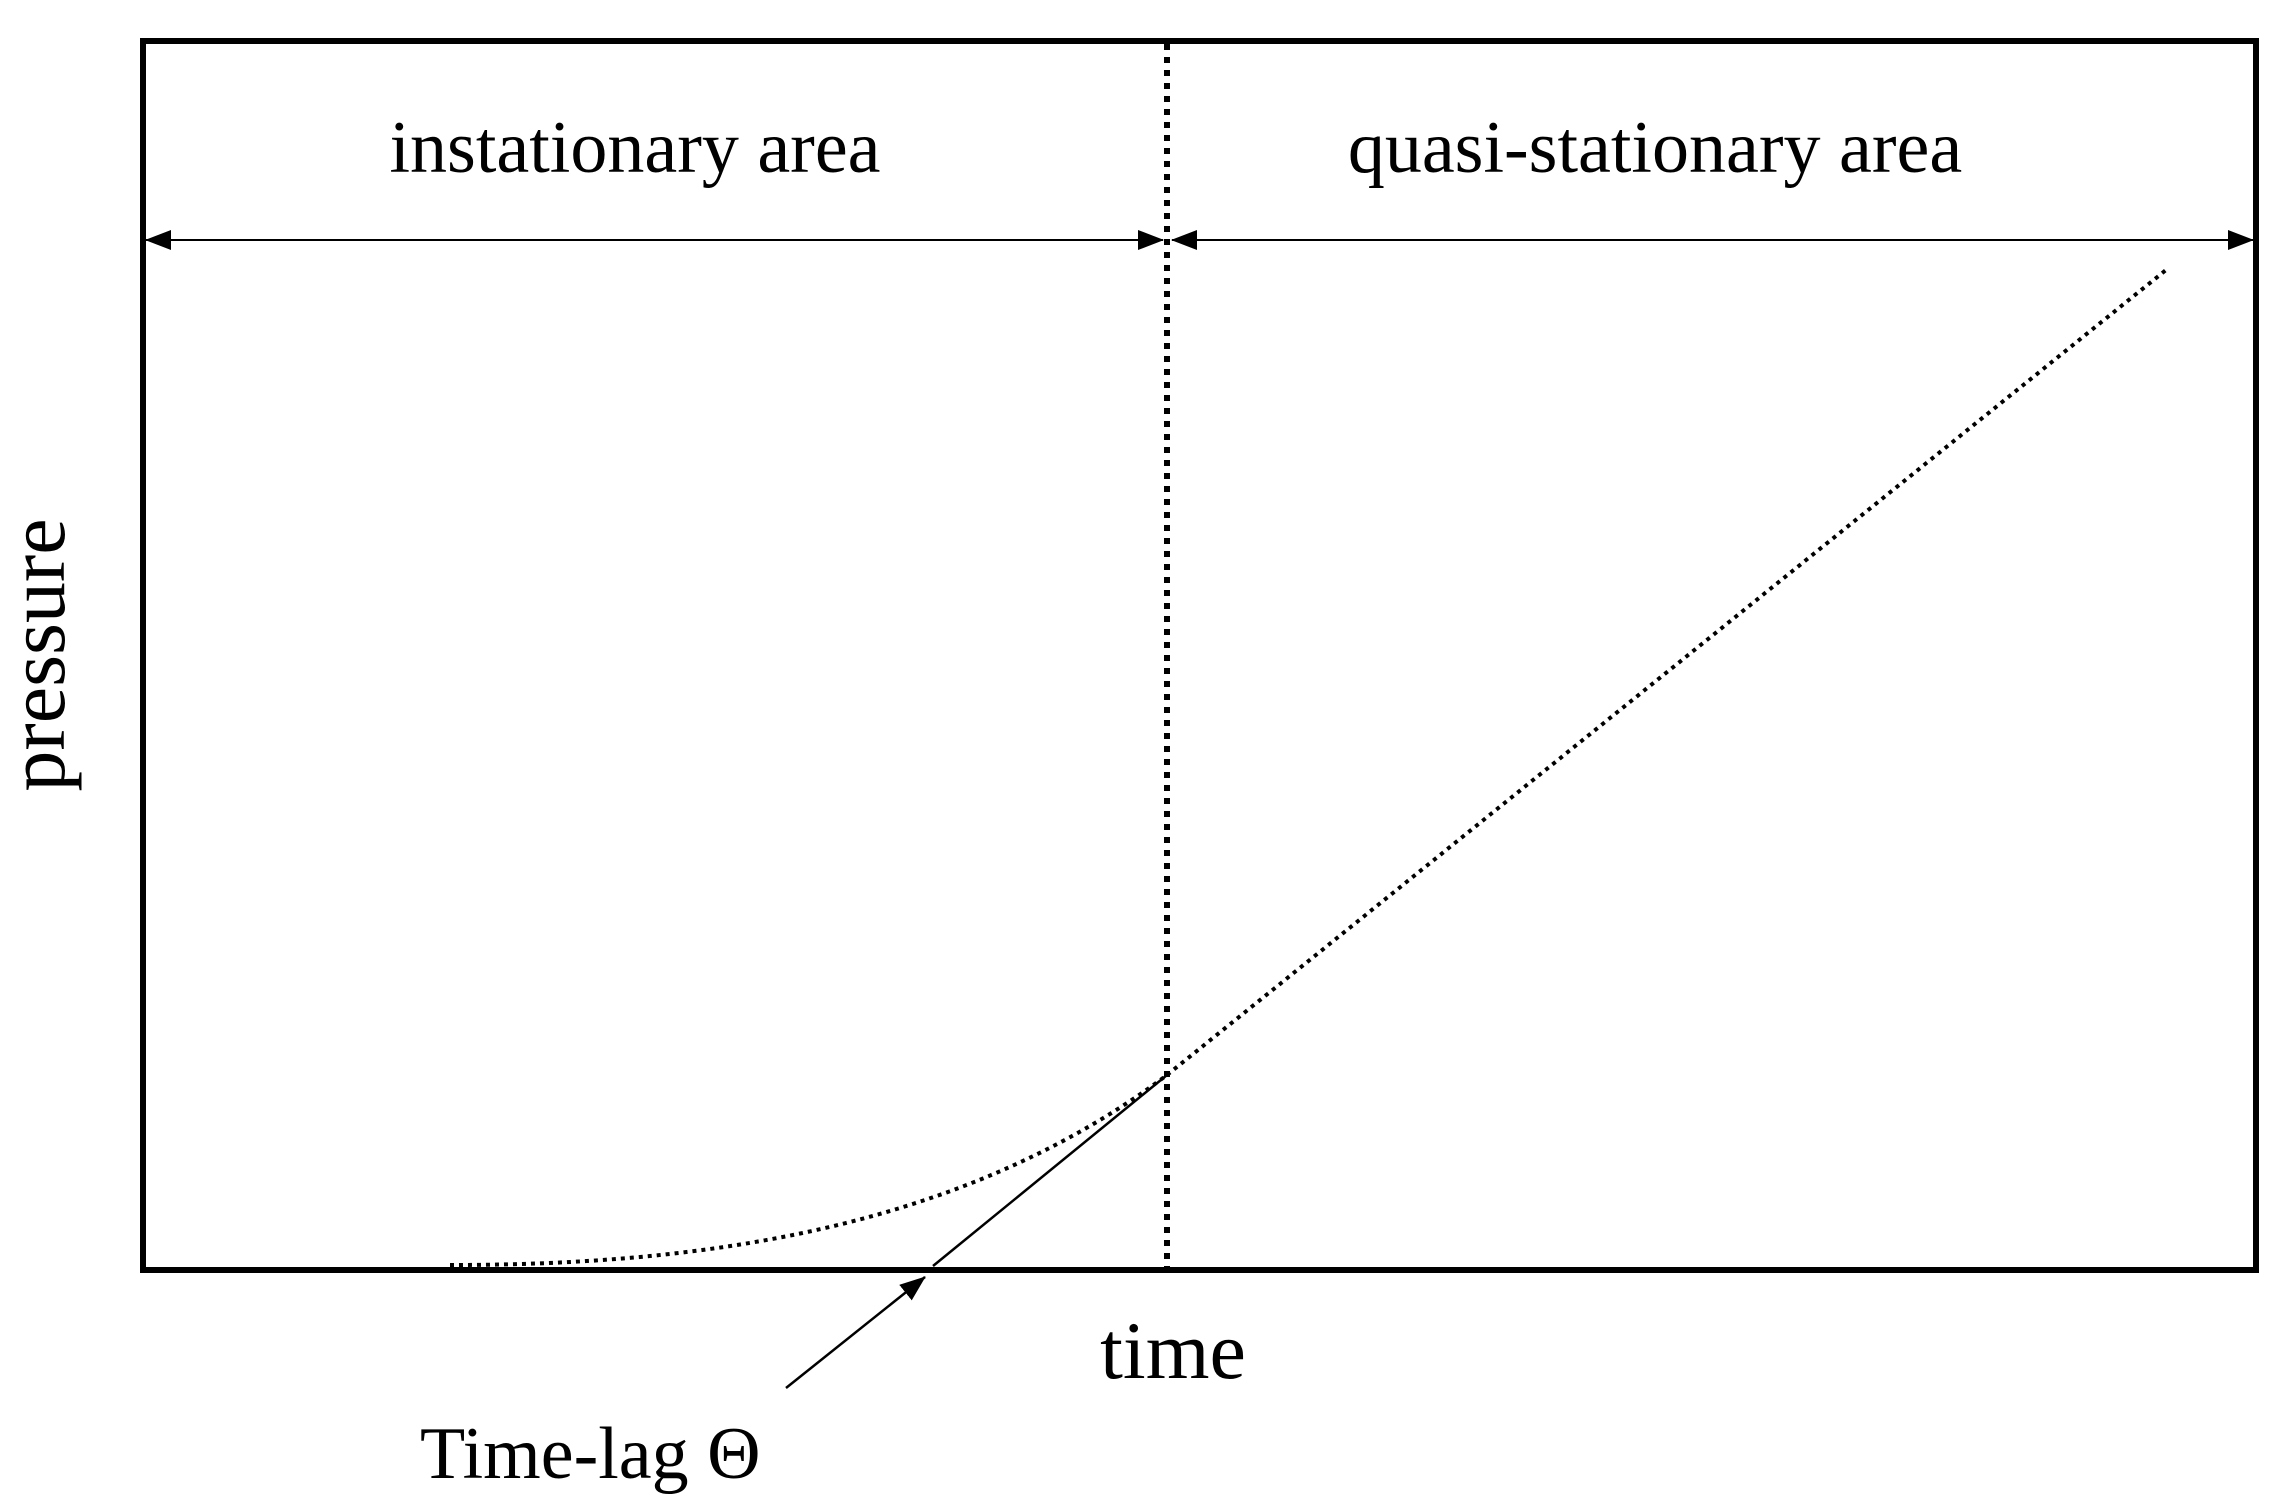 The image size is (2287, 1510). What do you see at coordinates (590, 1454) in the screenshot?
I see `time-lag-label: Time-lag Θ` at bounding box center [590, 1454].